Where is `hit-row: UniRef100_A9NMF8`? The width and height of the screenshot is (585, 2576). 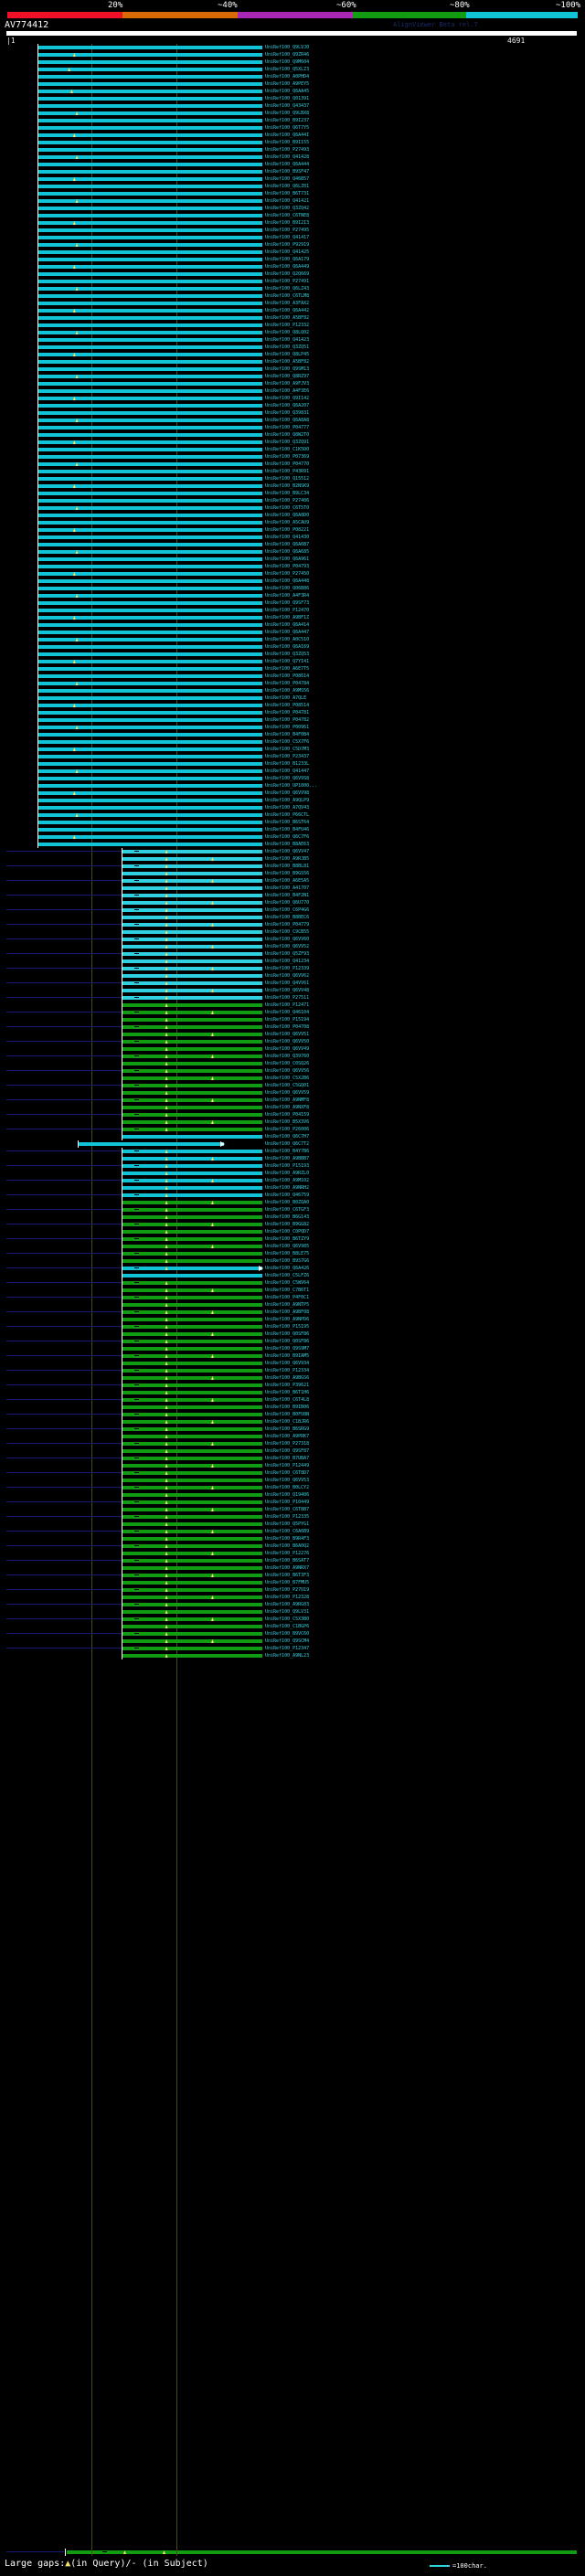
hit-row: UniRef100_A9NMF8 is located at coordinates (293, 1100).